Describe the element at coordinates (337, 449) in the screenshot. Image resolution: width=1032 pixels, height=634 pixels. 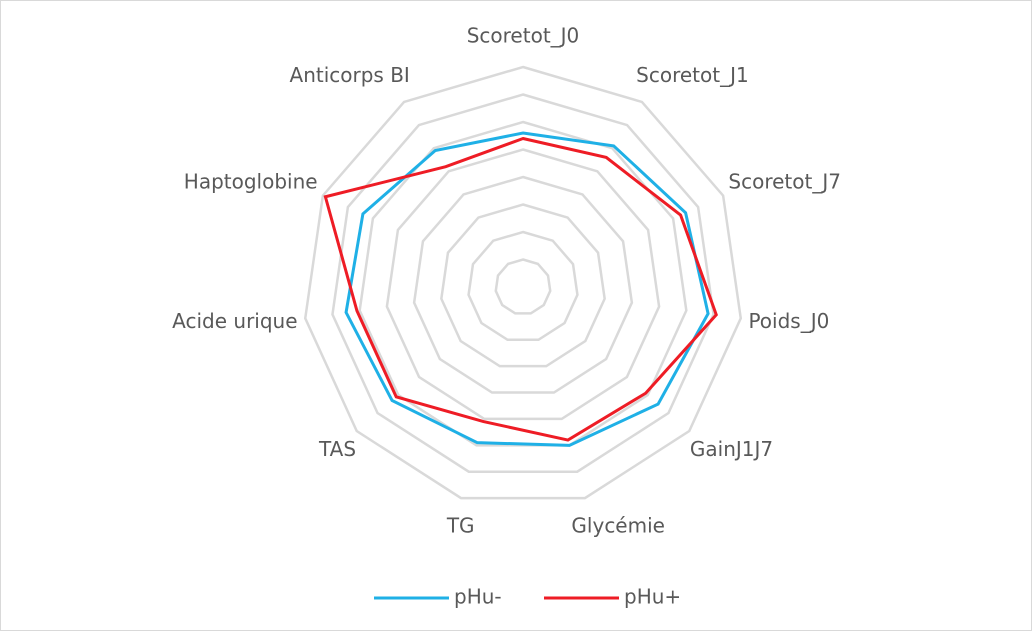
I see `axis-label: TAS` at that location.